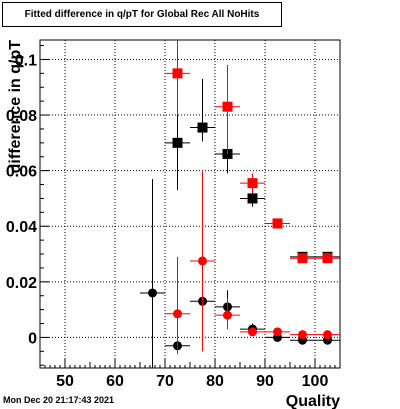 The image size is (400, 409). Describe the element at coordinates (21, 227) in the screenshot. I see `y-tick-label: 0.04` at that location.